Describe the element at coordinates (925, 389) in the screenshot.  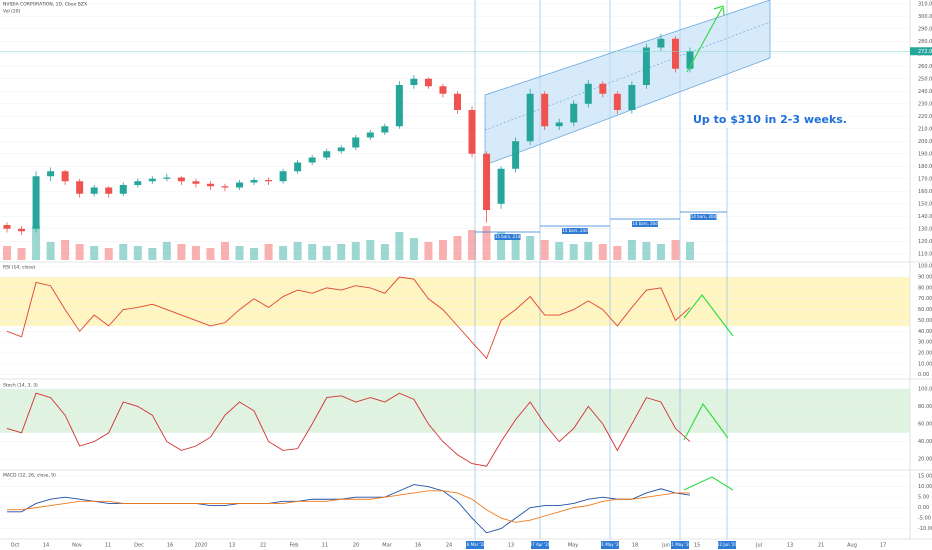
I see `y-tick-label: 100.00` at that location.